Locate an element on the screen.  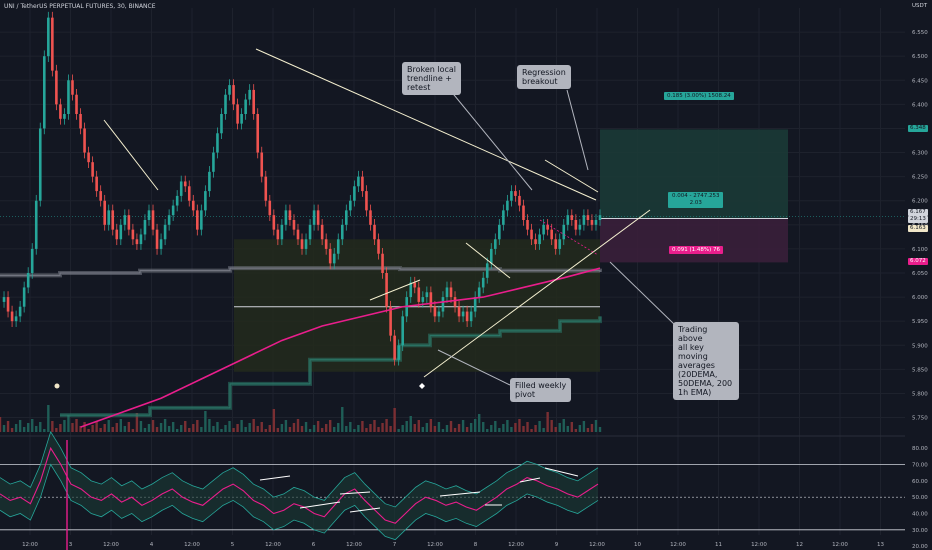
rsi-tick-label: 80.00 is located at coordinates (920, 449).